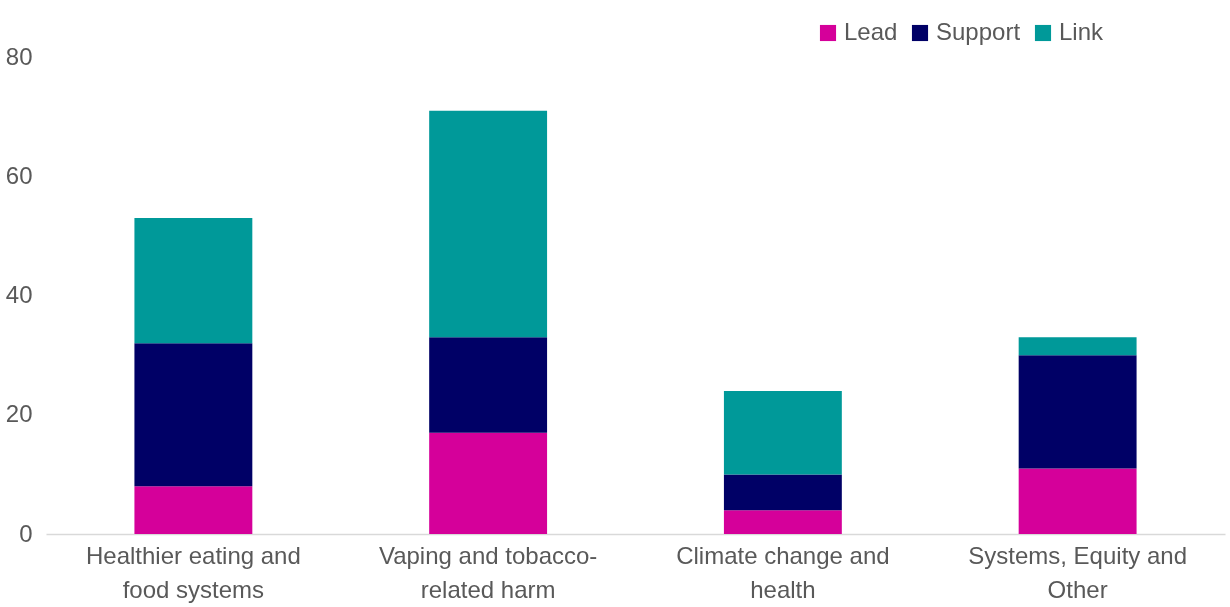  What do you see at coordinates (193, 572) in the screenshot?
I see `x-tick-label: Healthier eating and food systems` at bounding box center [193, 572].